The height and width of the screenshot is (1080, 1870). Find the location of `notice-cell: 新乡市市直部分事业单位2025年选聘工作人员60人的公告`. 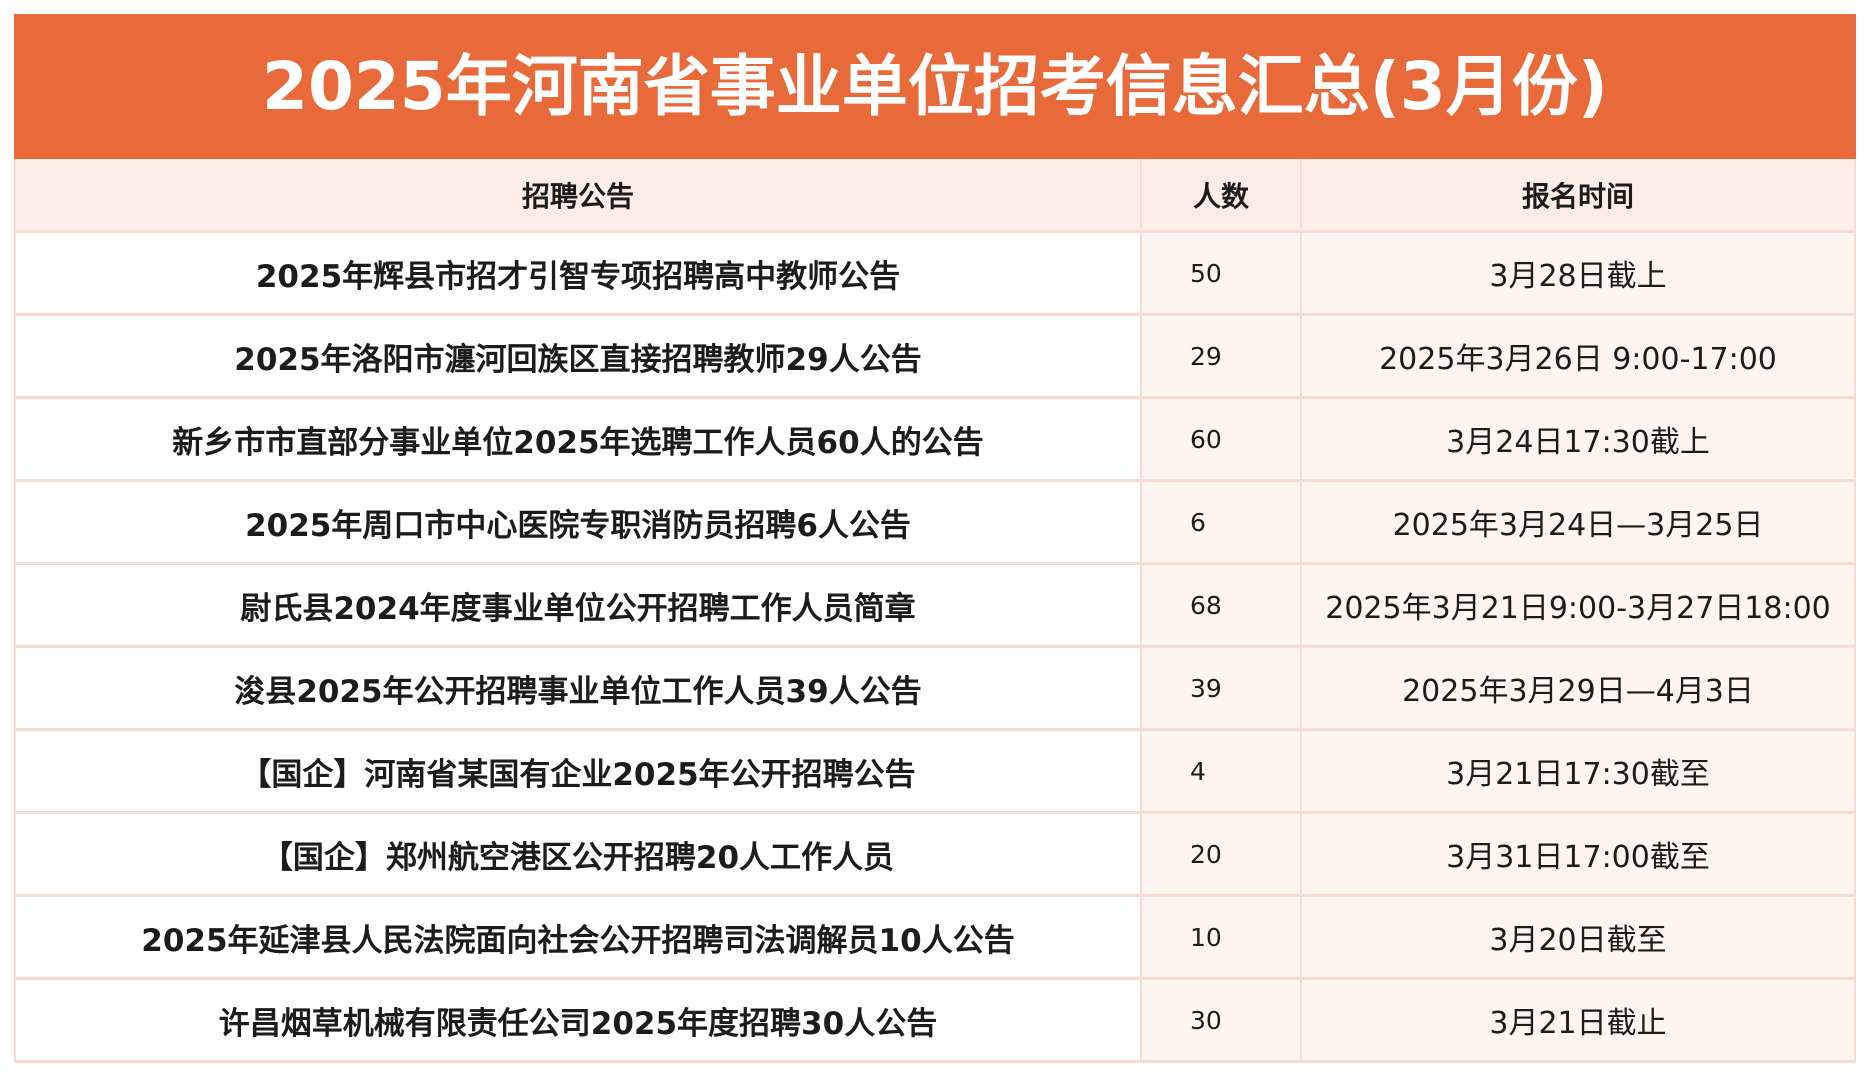

notice-cell: 新乡市市直部分事业单位2025年选聘工作人员60人的公告 is located at coordinates (577, 439).